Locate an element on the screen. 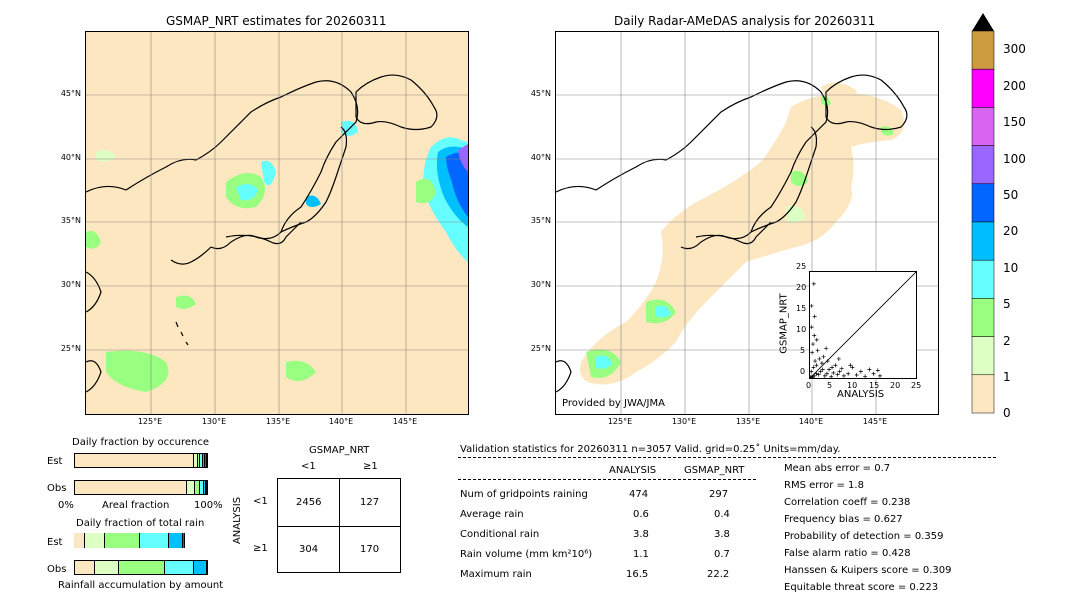  stat-analysis-average: 0.6 is located at coordinates (641, 514).